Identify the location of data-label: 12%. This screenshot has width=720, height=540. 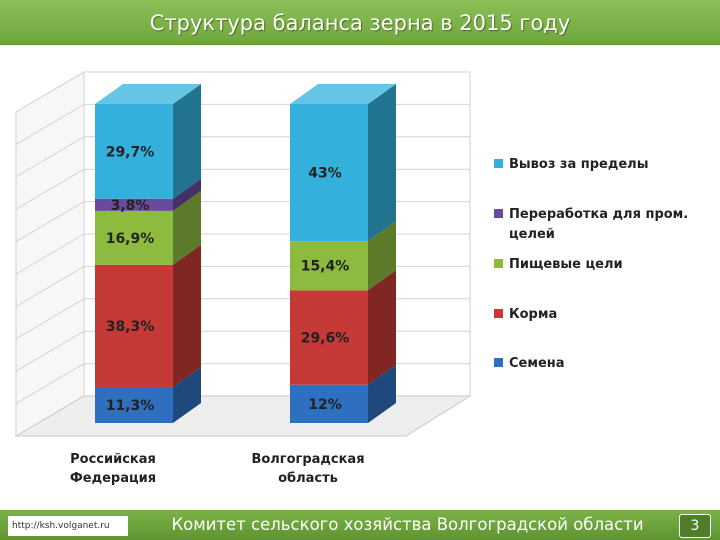
(325, 405).